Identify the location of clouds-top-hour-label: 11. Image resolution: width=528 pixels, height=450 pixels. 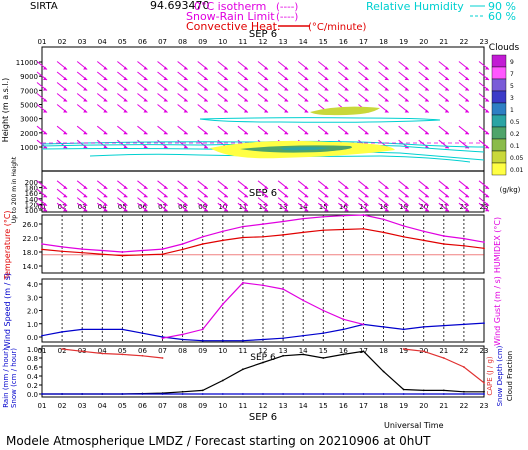
(242, 42).